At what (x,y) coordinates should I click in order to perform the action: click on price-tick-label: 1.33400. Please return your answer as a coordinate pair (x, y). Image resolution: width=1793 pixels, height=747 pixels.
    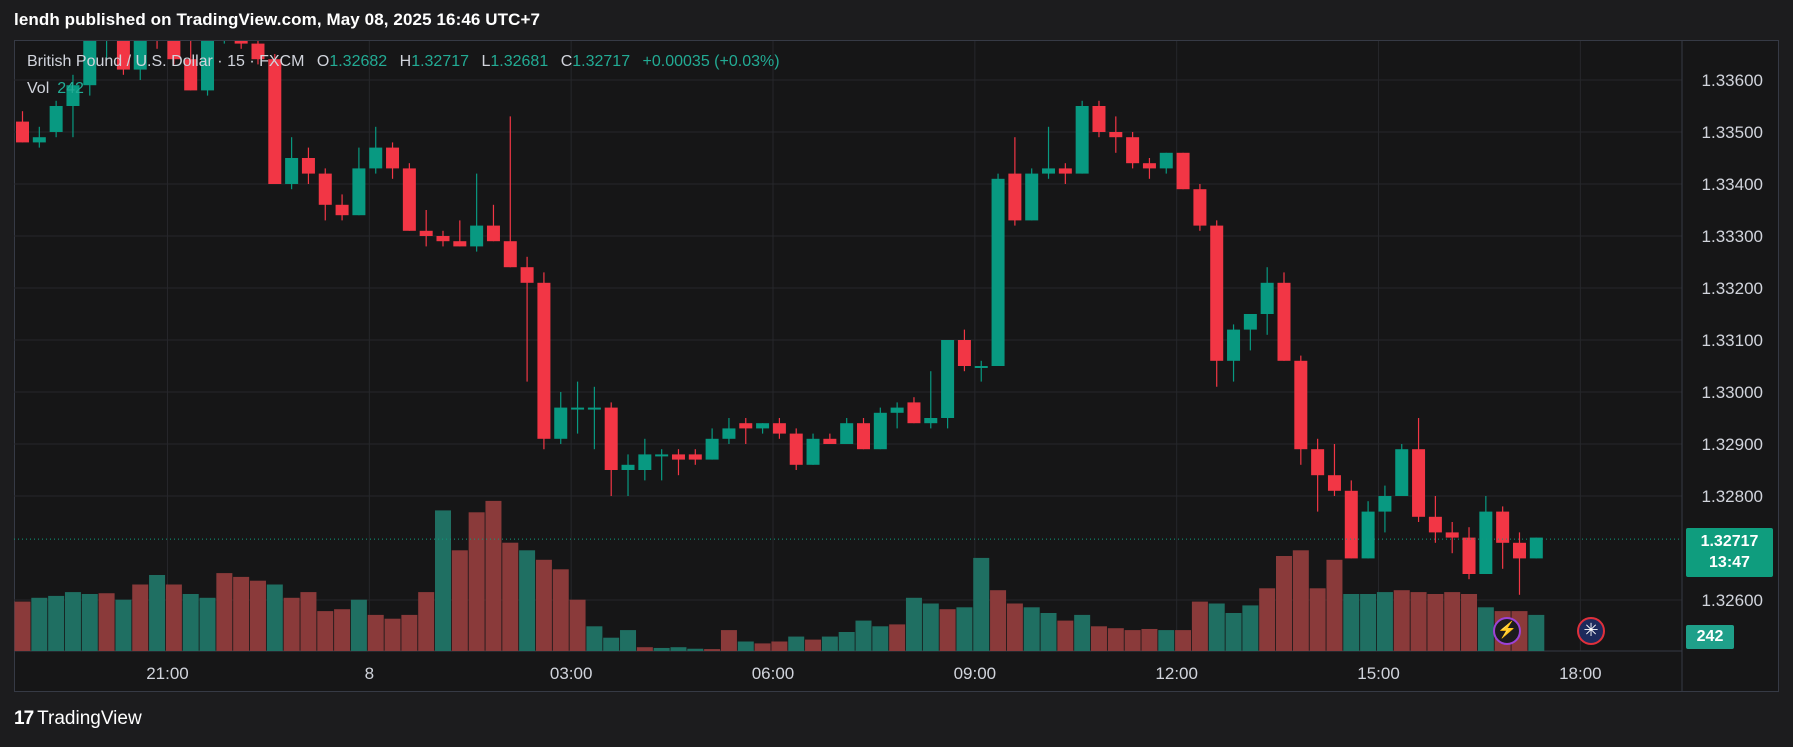
    Looking at the image, I should click on (1732, 184).